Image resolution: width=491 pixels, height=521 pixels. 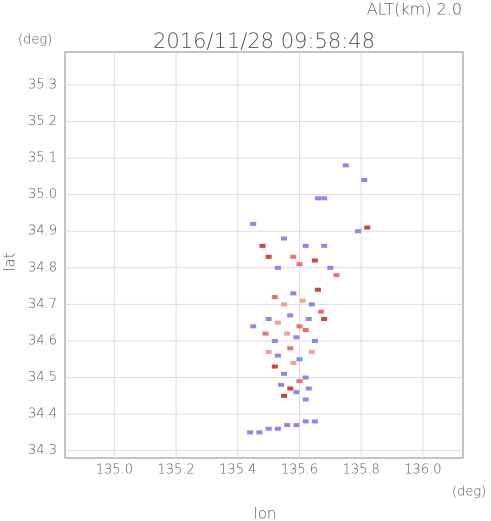 I want to click on y-tick-label: 34.8, so click(x=42, y=267).